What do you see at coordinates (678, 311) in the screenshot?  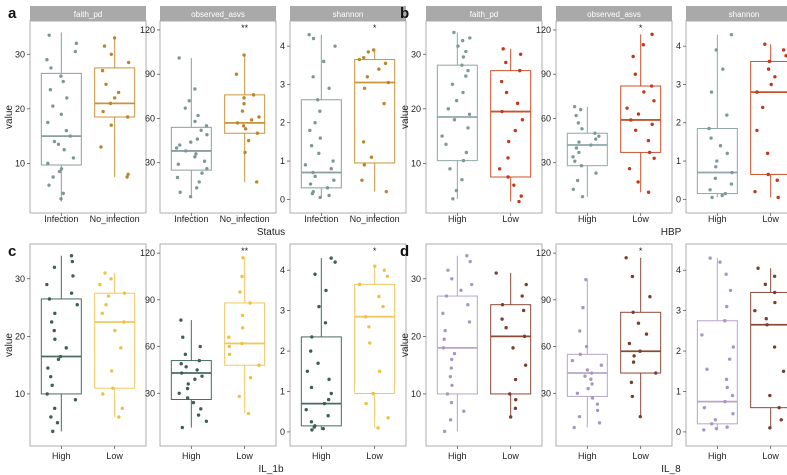 I see `y-tick-label: 3` at bounding box center [678, 311].